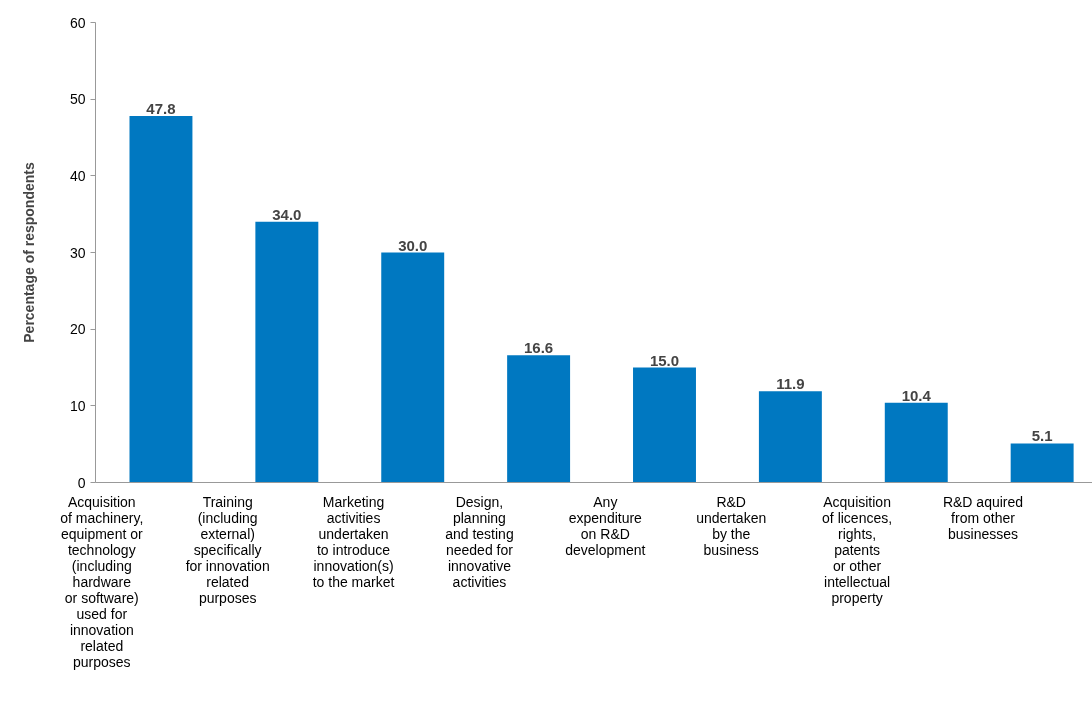 The image size is (1092, 702). I want to click on y-tick-label: 40, so click(77, 175).